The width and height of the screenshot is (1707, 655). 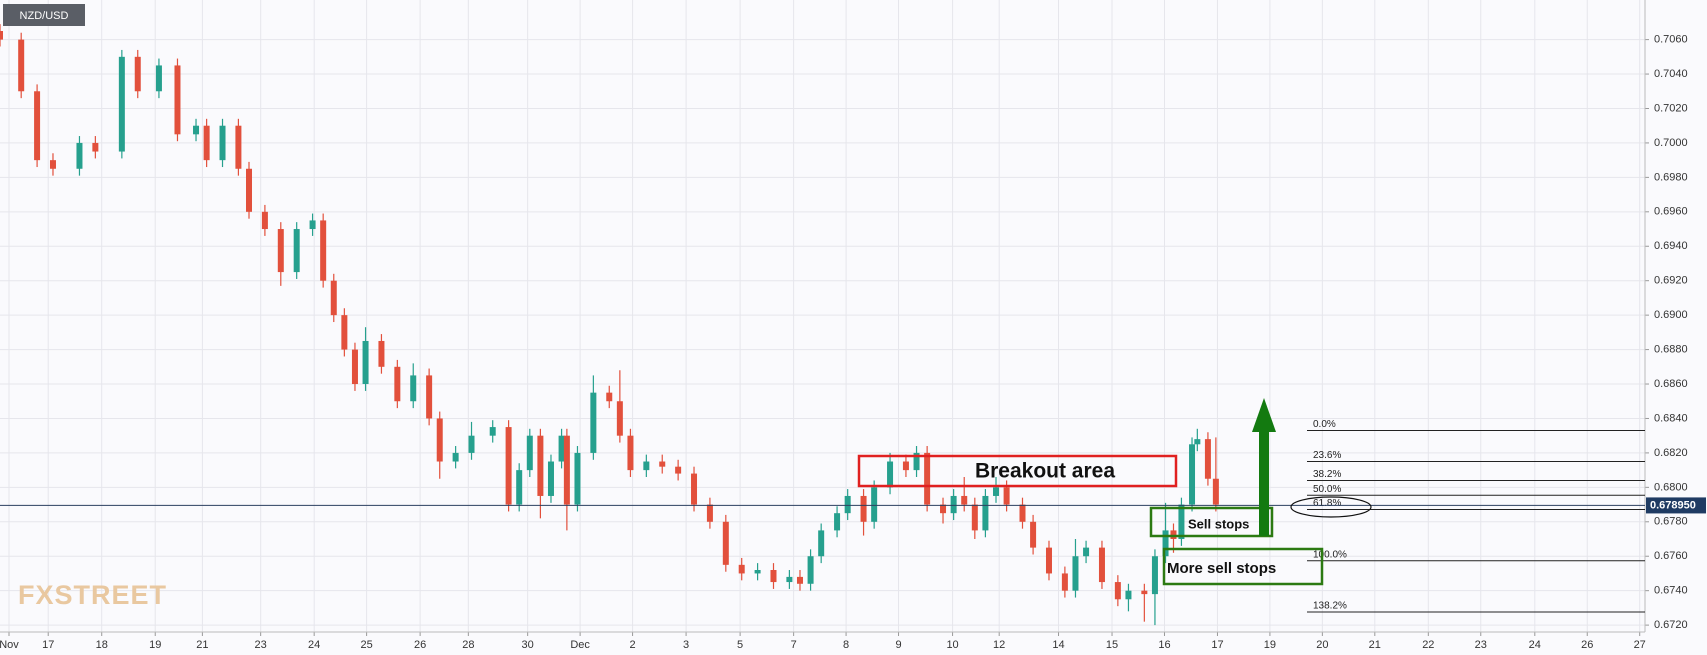 What do you see at coordinates (48, 645) in the screenshot?
I see `x-tick-label: 17` at bounding box center [48, 645].